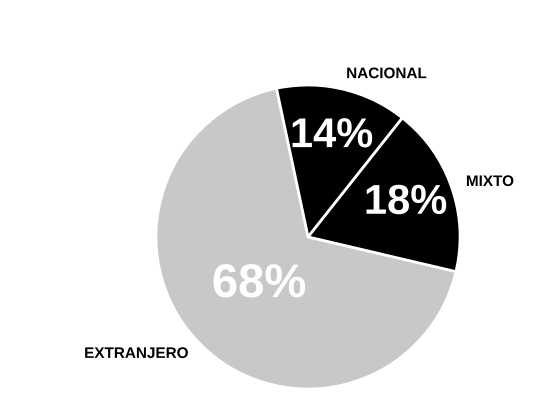 This screenshot has height=418, width=559. What do you see at coordinates (490, 180) in the screenshot?
I see `slice-label: MIXTO` at bounding box center [490, 180].